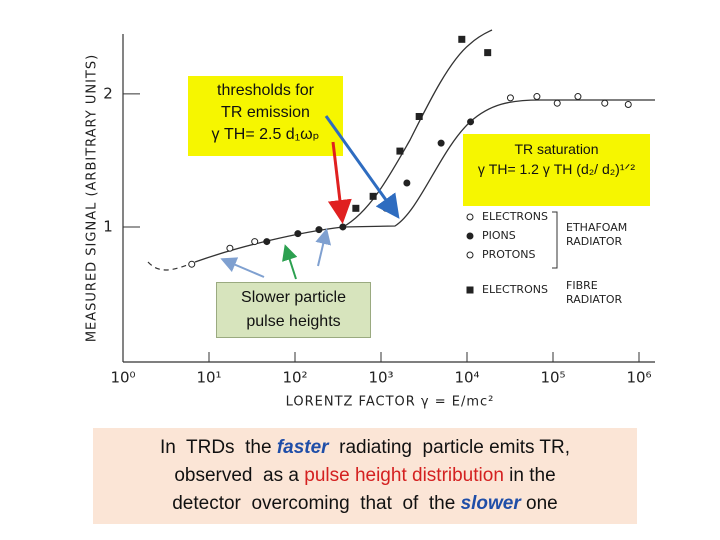 Image resolution: width=720 pixels, height=540 pixels. I want to click on caption-text: slower, so click(490, 503).